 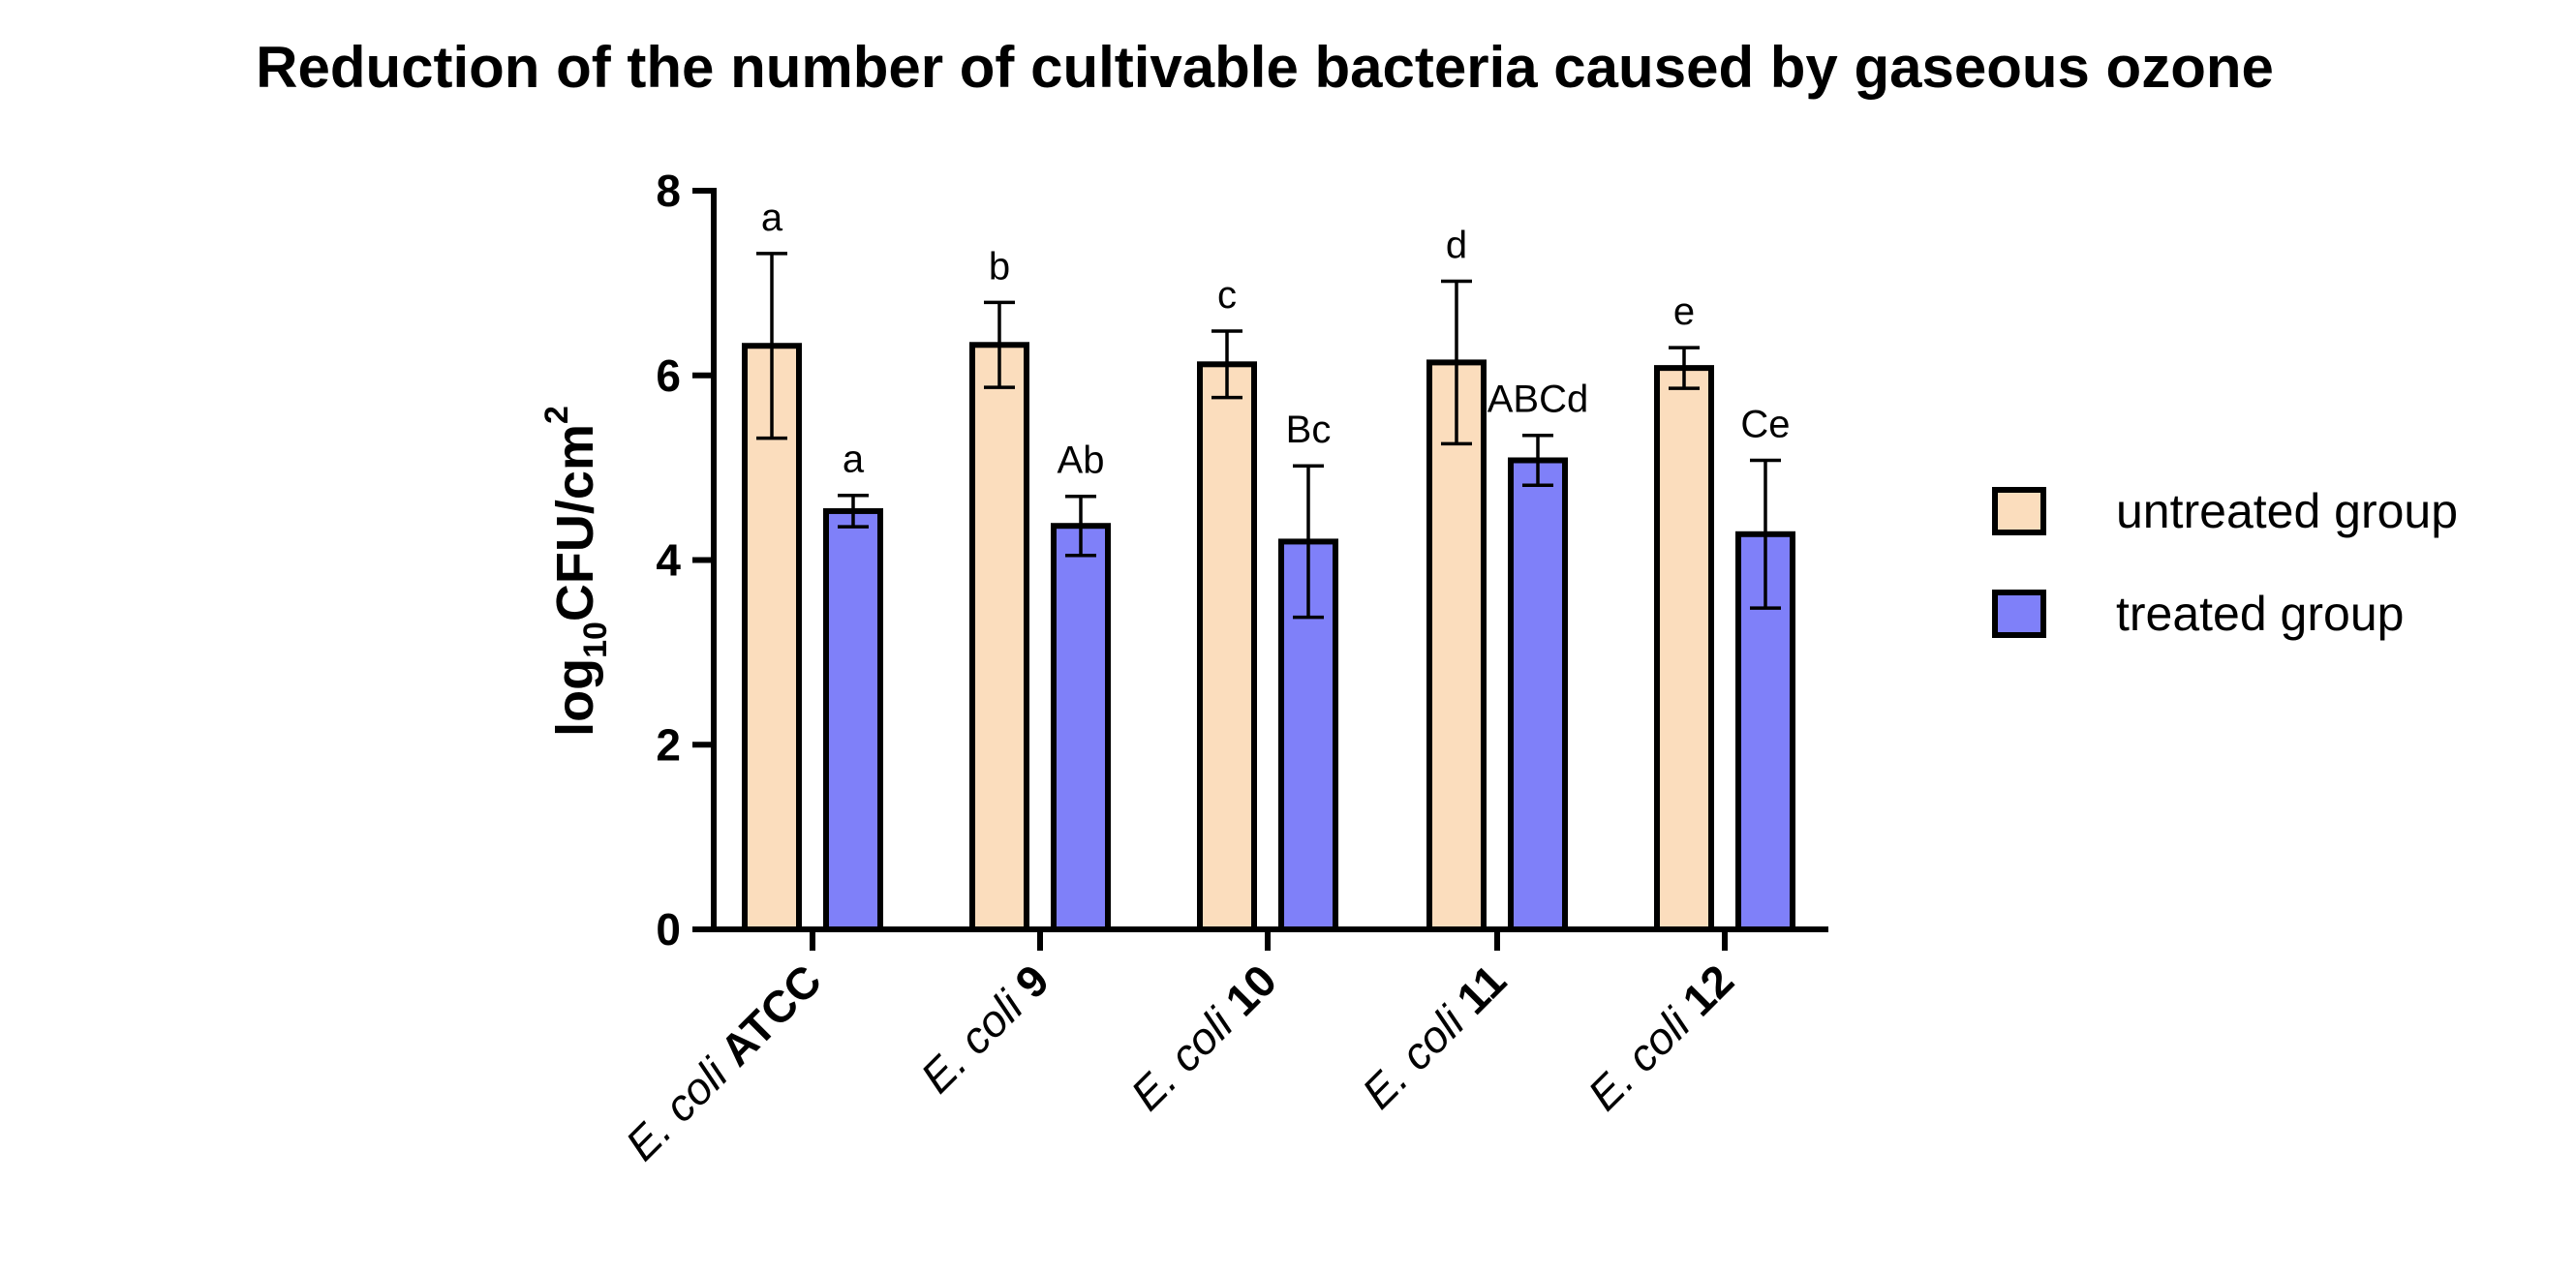 What do you see at coordinates (984, 1028) in the screenshot?
I see `x-tick-label: E. coli 9` at bounding box center [984, 1028].